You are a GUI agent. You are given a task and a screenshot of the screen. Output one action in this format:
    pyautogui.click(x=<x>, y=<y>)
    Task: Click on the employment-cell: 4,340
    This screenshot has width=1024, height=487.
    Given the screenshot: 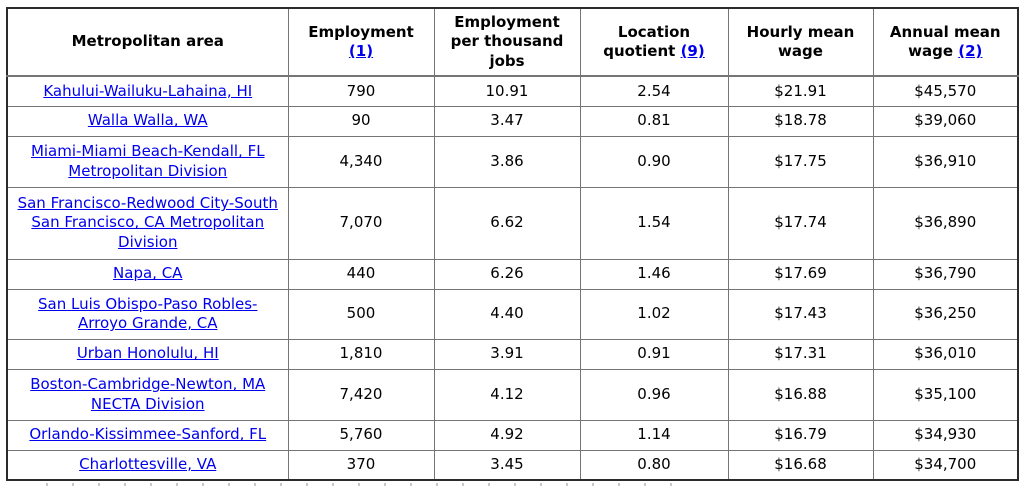 What is the action you would take?
    pyautogui.click(x=361, y=161)
    